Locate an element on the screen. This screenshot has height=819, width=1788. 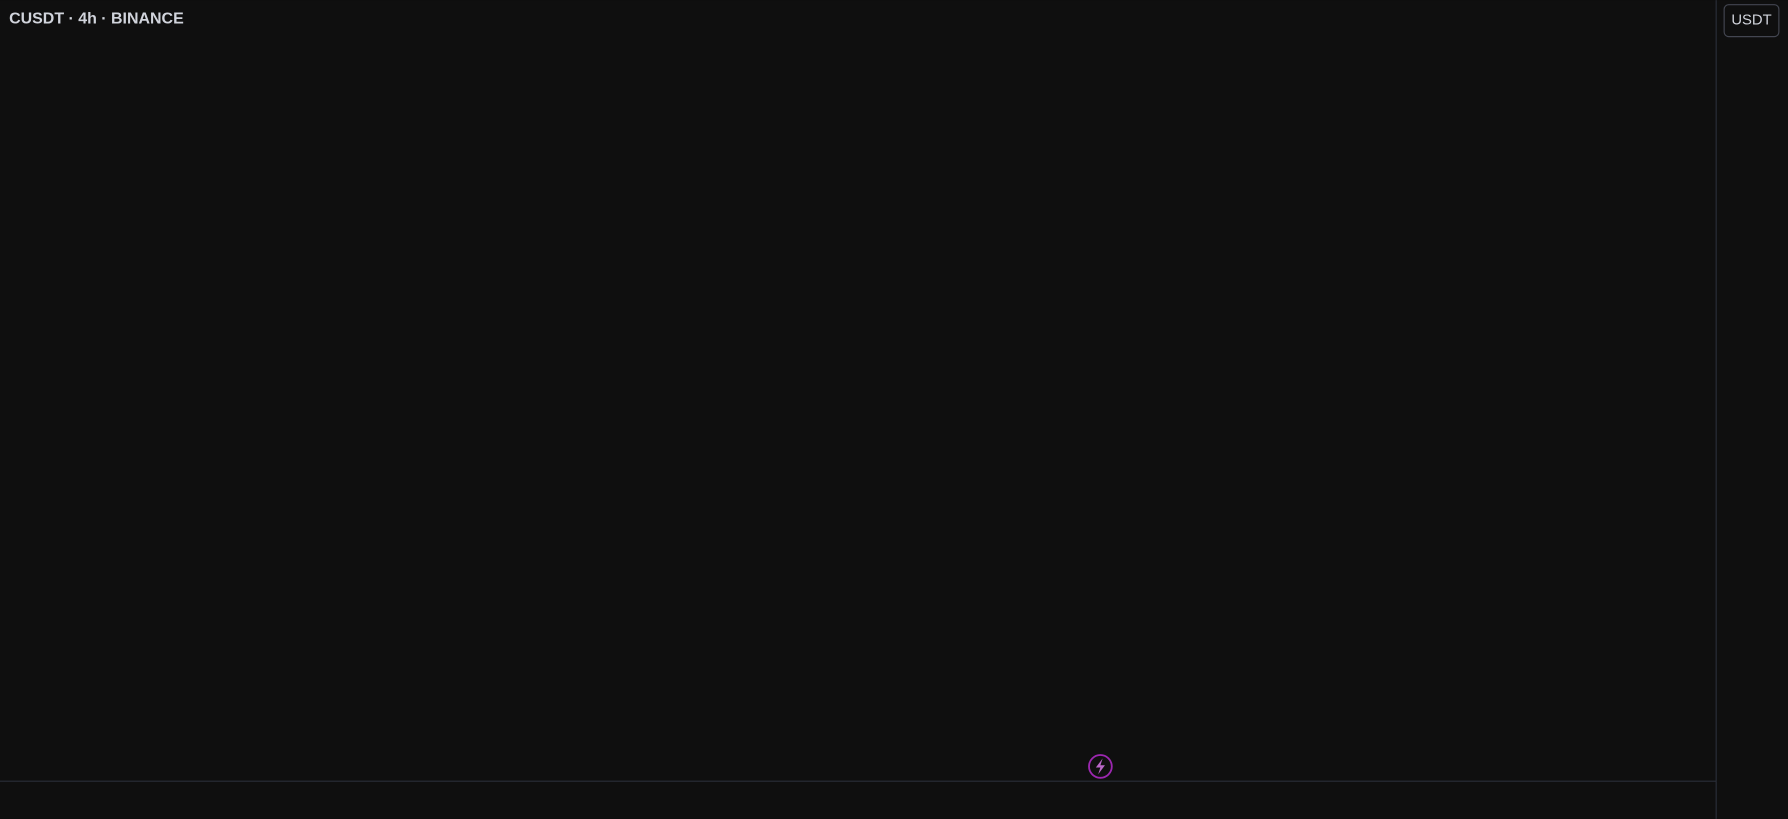
currency-button-label: USDT is located at coordinates (1751, 21).